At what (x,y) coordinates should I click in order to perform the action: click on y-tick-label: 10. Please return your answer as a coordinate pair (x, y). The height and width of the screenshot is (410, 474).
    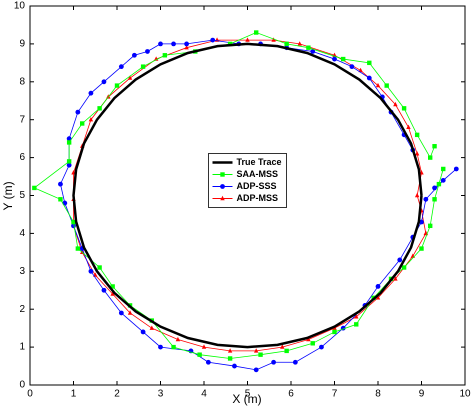
    Looking at the image, I should click on (20, 6).